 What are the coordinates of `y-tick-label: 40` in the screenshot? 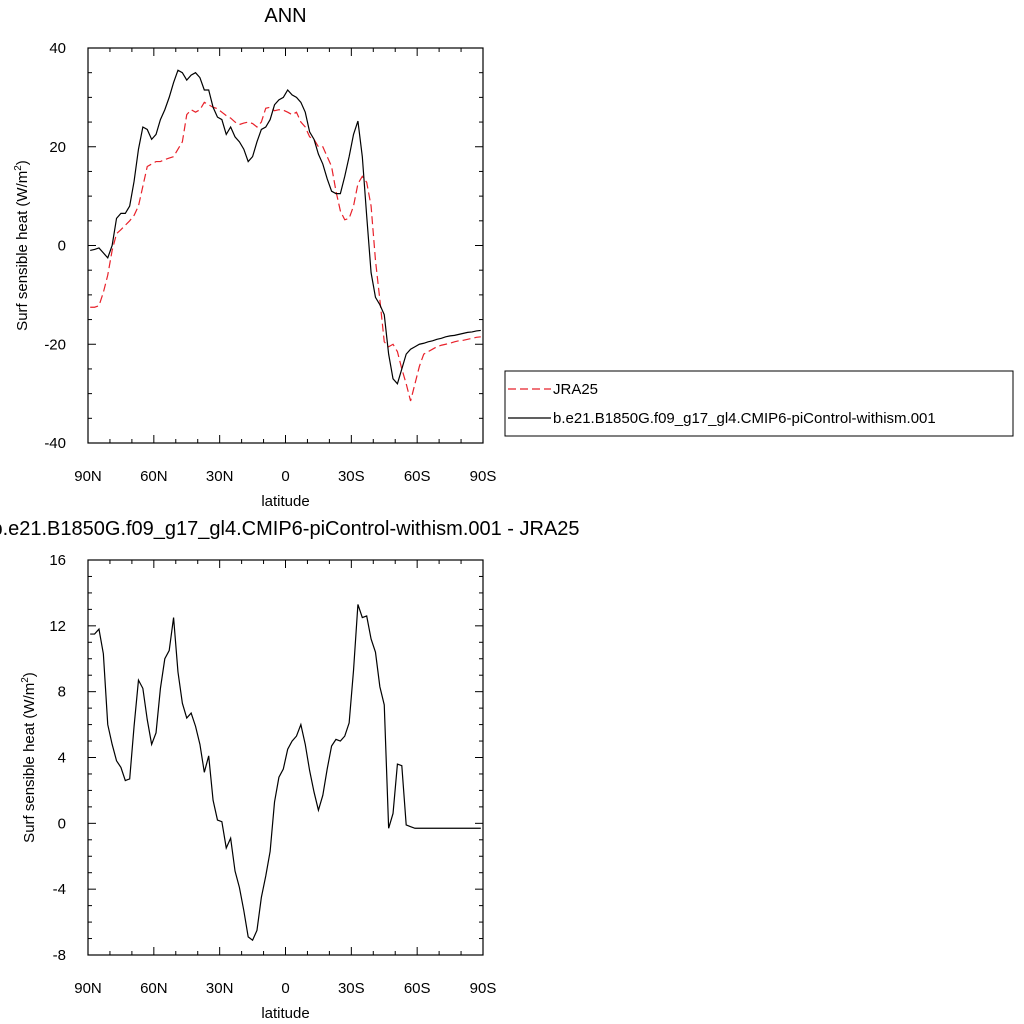 It's located at (57, 48).